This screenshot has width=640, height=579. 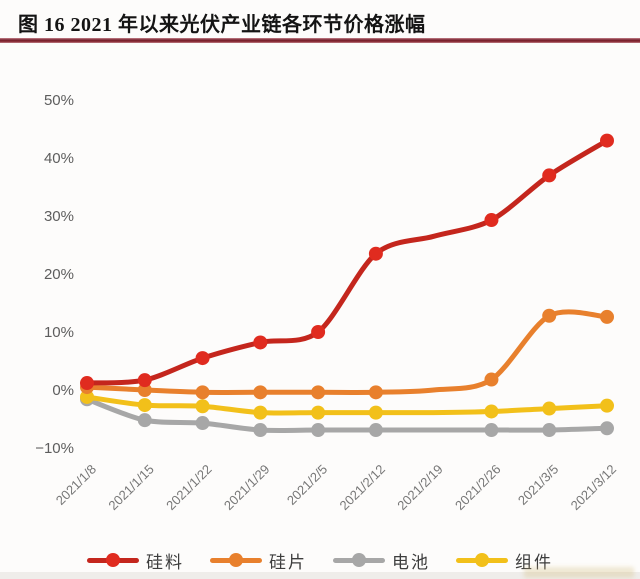 I want to click on x-tick-label: 2021/2/12, so click(x=363, y=488).